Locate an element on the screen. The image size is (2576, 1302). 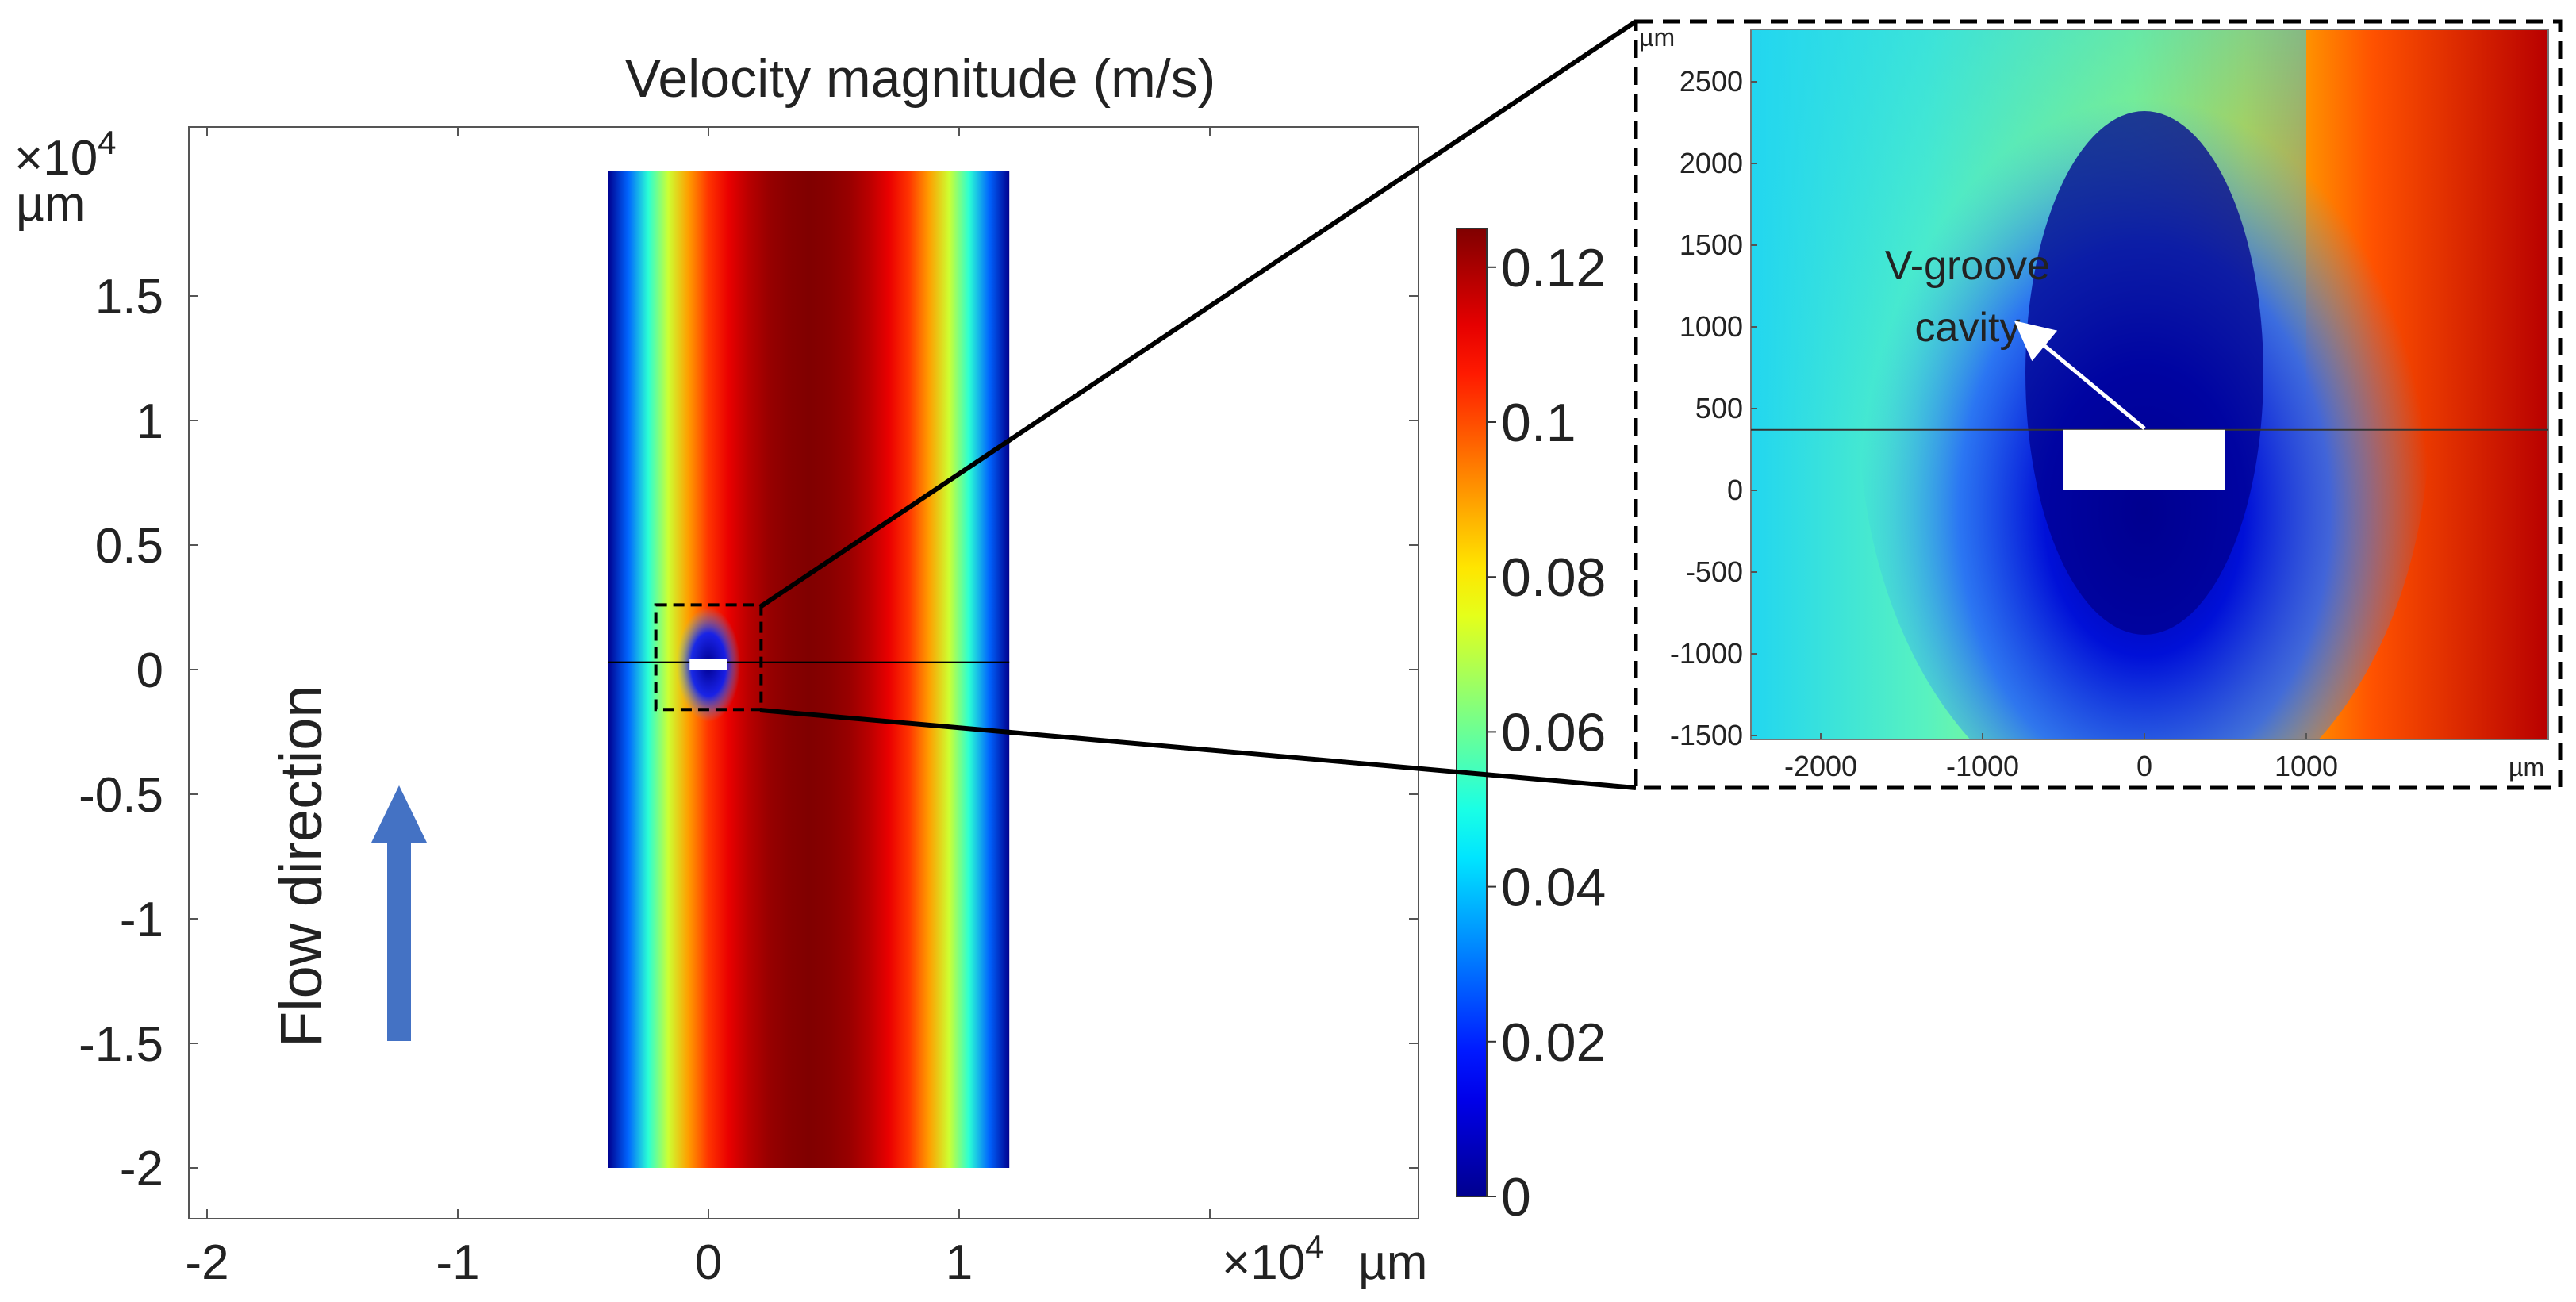
flow-direction-arrow is located at coordinates (399, 913).